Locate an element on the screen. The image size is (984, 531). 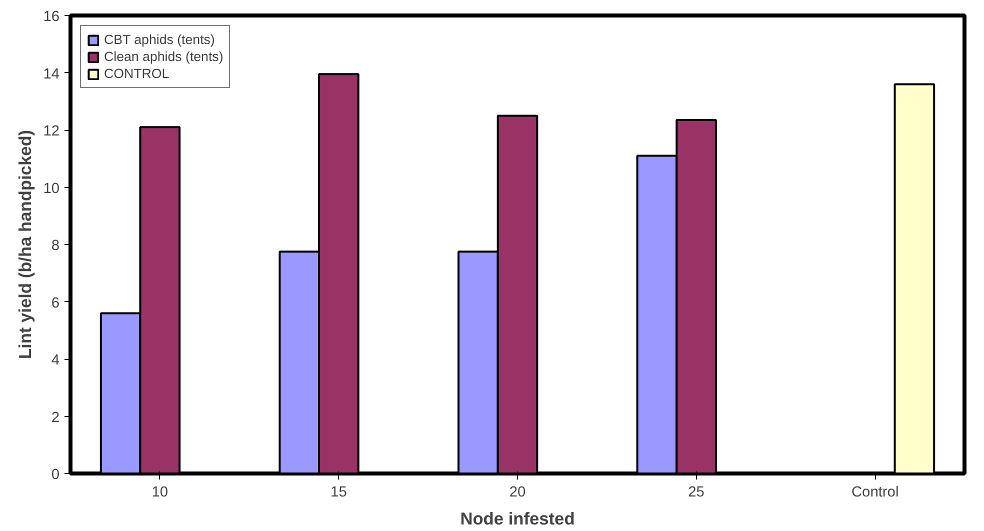
legend-label: Clean aphids (tents) is located at coordinates (164, 56).